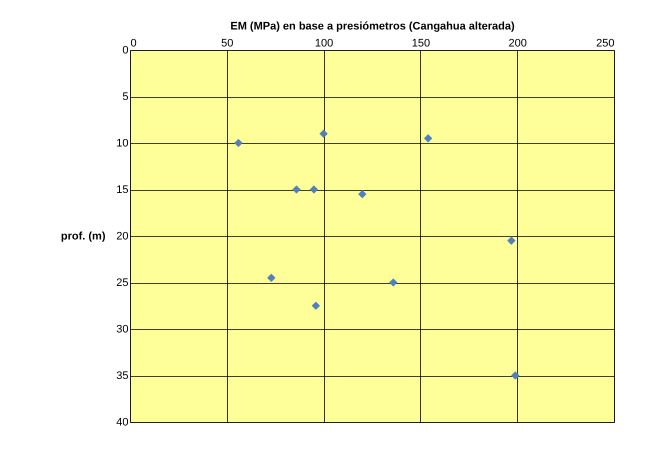 This screenshot has height=470, width=649. I want to click on x-tick-label: 200, so click(517, 44).